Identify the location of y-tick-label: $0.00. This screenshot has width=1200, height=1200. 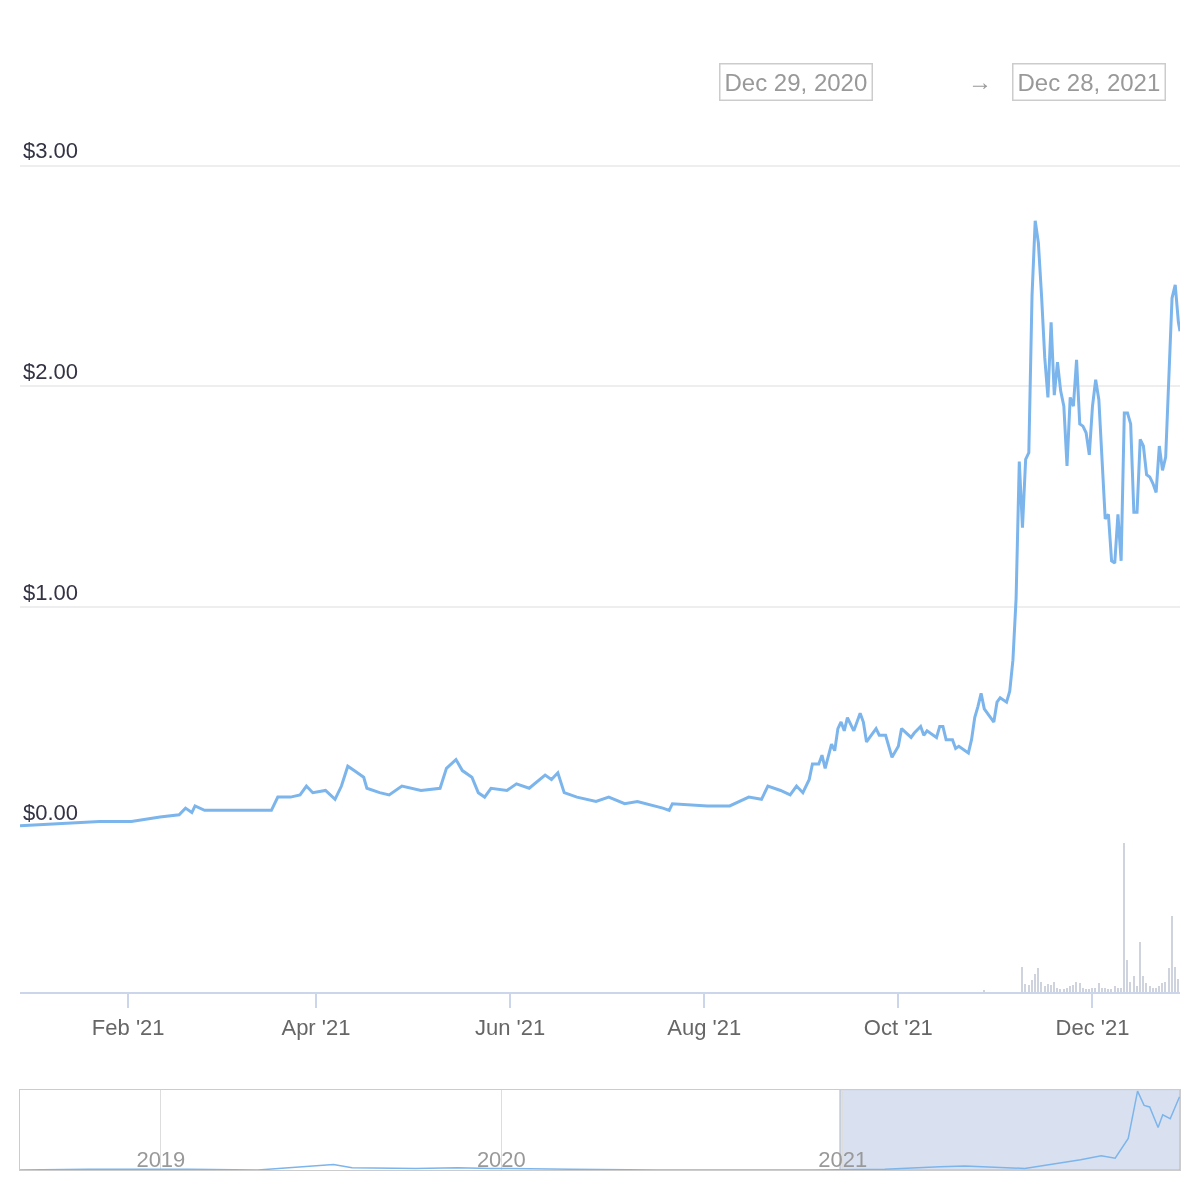
(51, 813).